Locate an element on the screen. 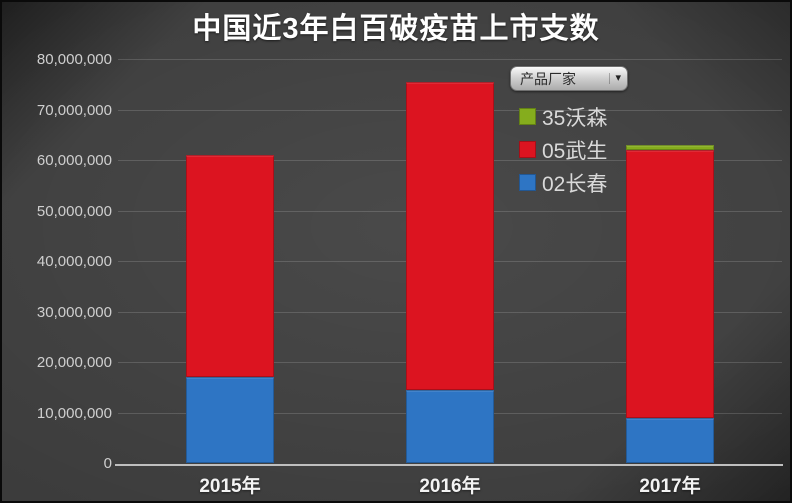 The height and width of the screenshot is (503, 792). field-filter-button: 产品厂家 ▾ is located at coordinates (569, 78).